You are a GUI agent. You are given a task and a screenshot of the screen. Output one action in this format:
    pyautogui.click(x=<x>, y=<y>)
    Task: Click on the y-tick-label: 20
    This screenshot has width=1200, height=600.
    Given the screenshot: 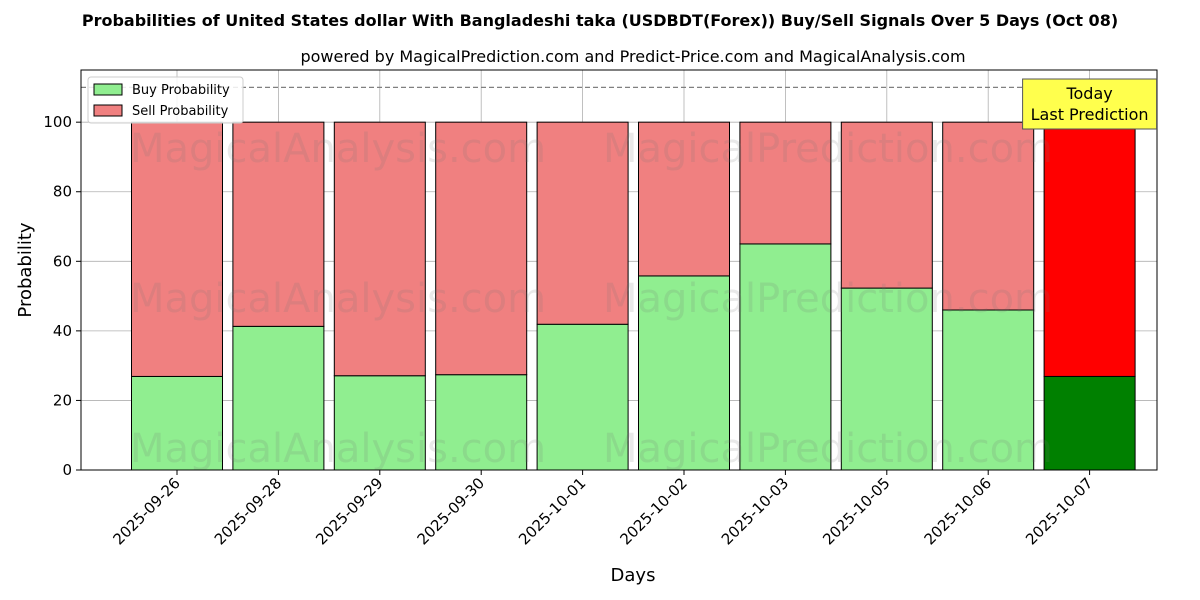 What is the action you would take?
    pyautogui.click(x=62, y=400)
    